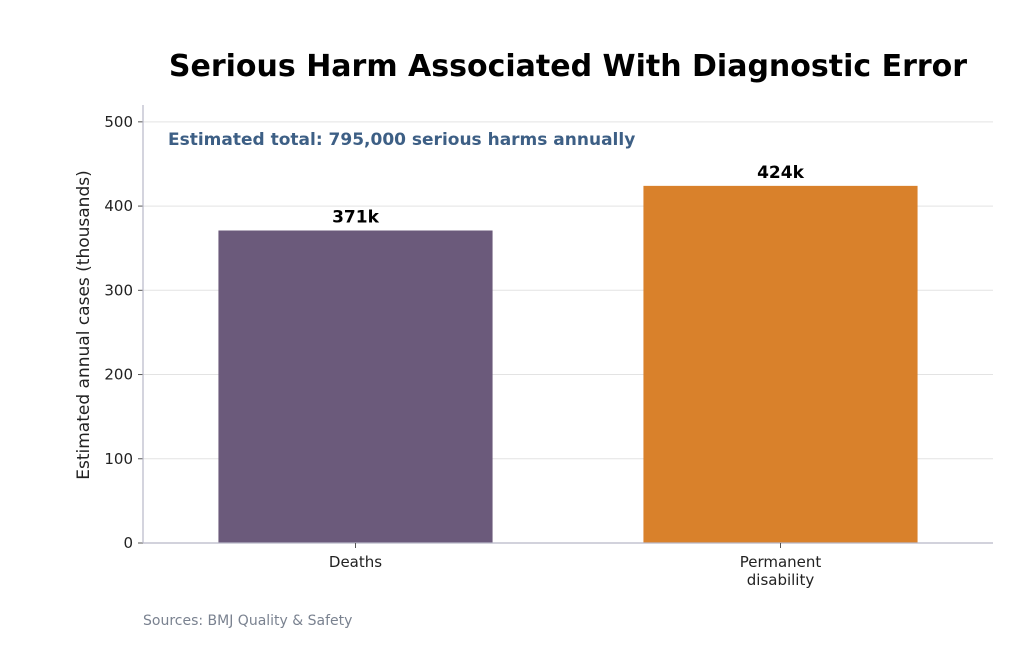 This screenshot has height=662, width=1024. I want to click on x-tick-label-line: Deaths, so click(355, 562).